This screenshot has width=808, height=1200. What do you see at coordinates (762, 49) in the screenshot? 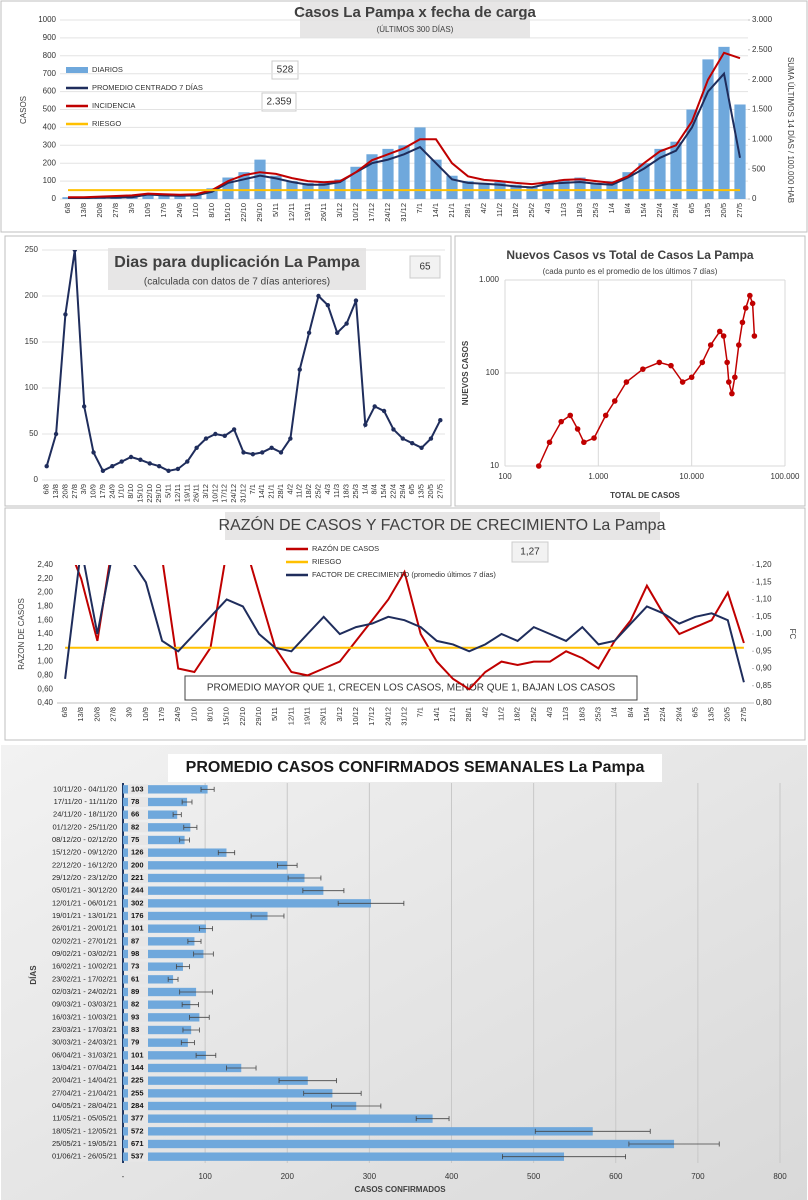
I see `y2-tick-label: 2.500` at bounding box center [762, 49].